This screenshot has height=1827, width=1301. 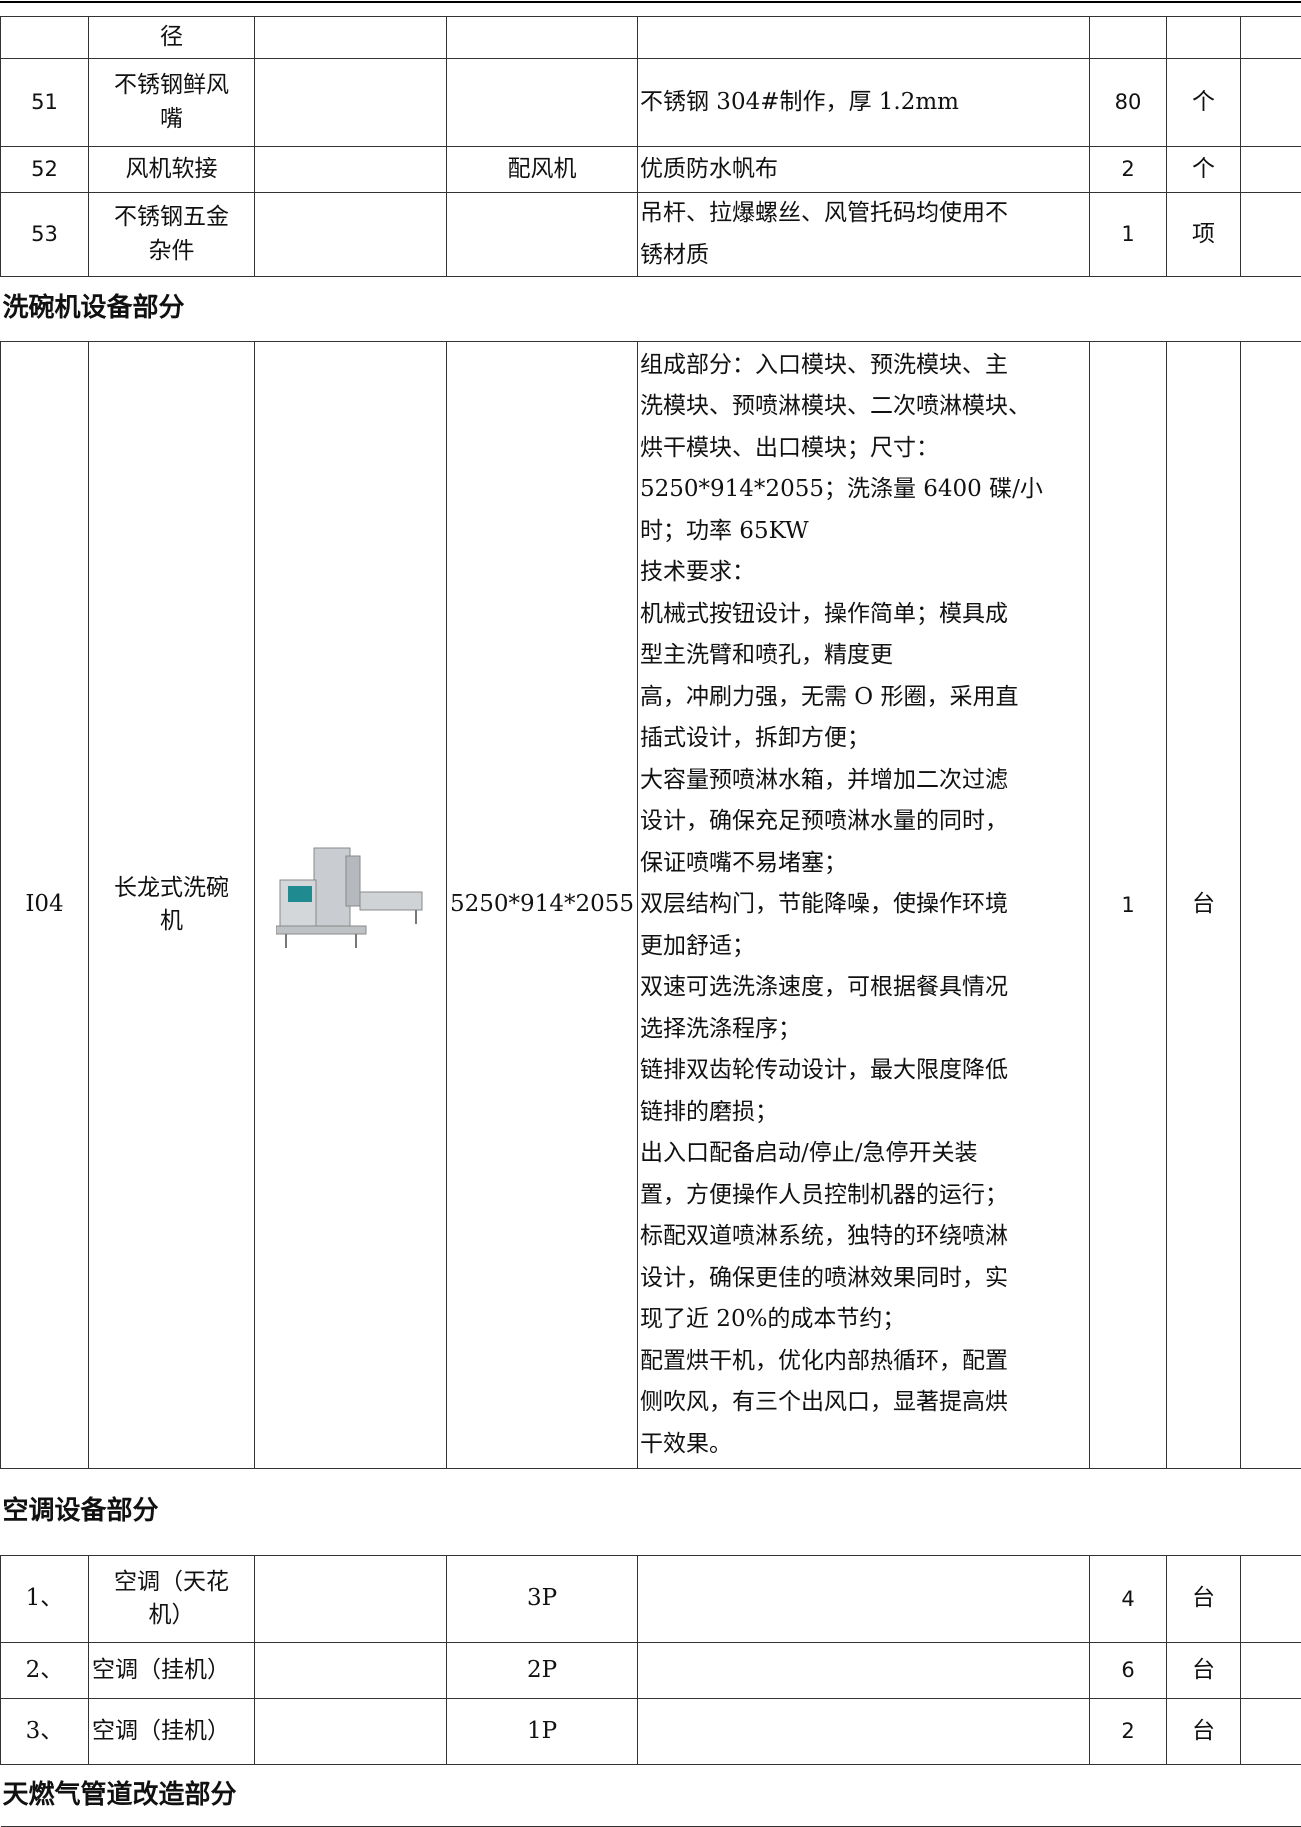 What do you see at coordinates (824, 779) in the screenshot?
I see `desc-line: 大容量预喷淋水箱，并增加二次过滤` at bounding box center [824, 779].